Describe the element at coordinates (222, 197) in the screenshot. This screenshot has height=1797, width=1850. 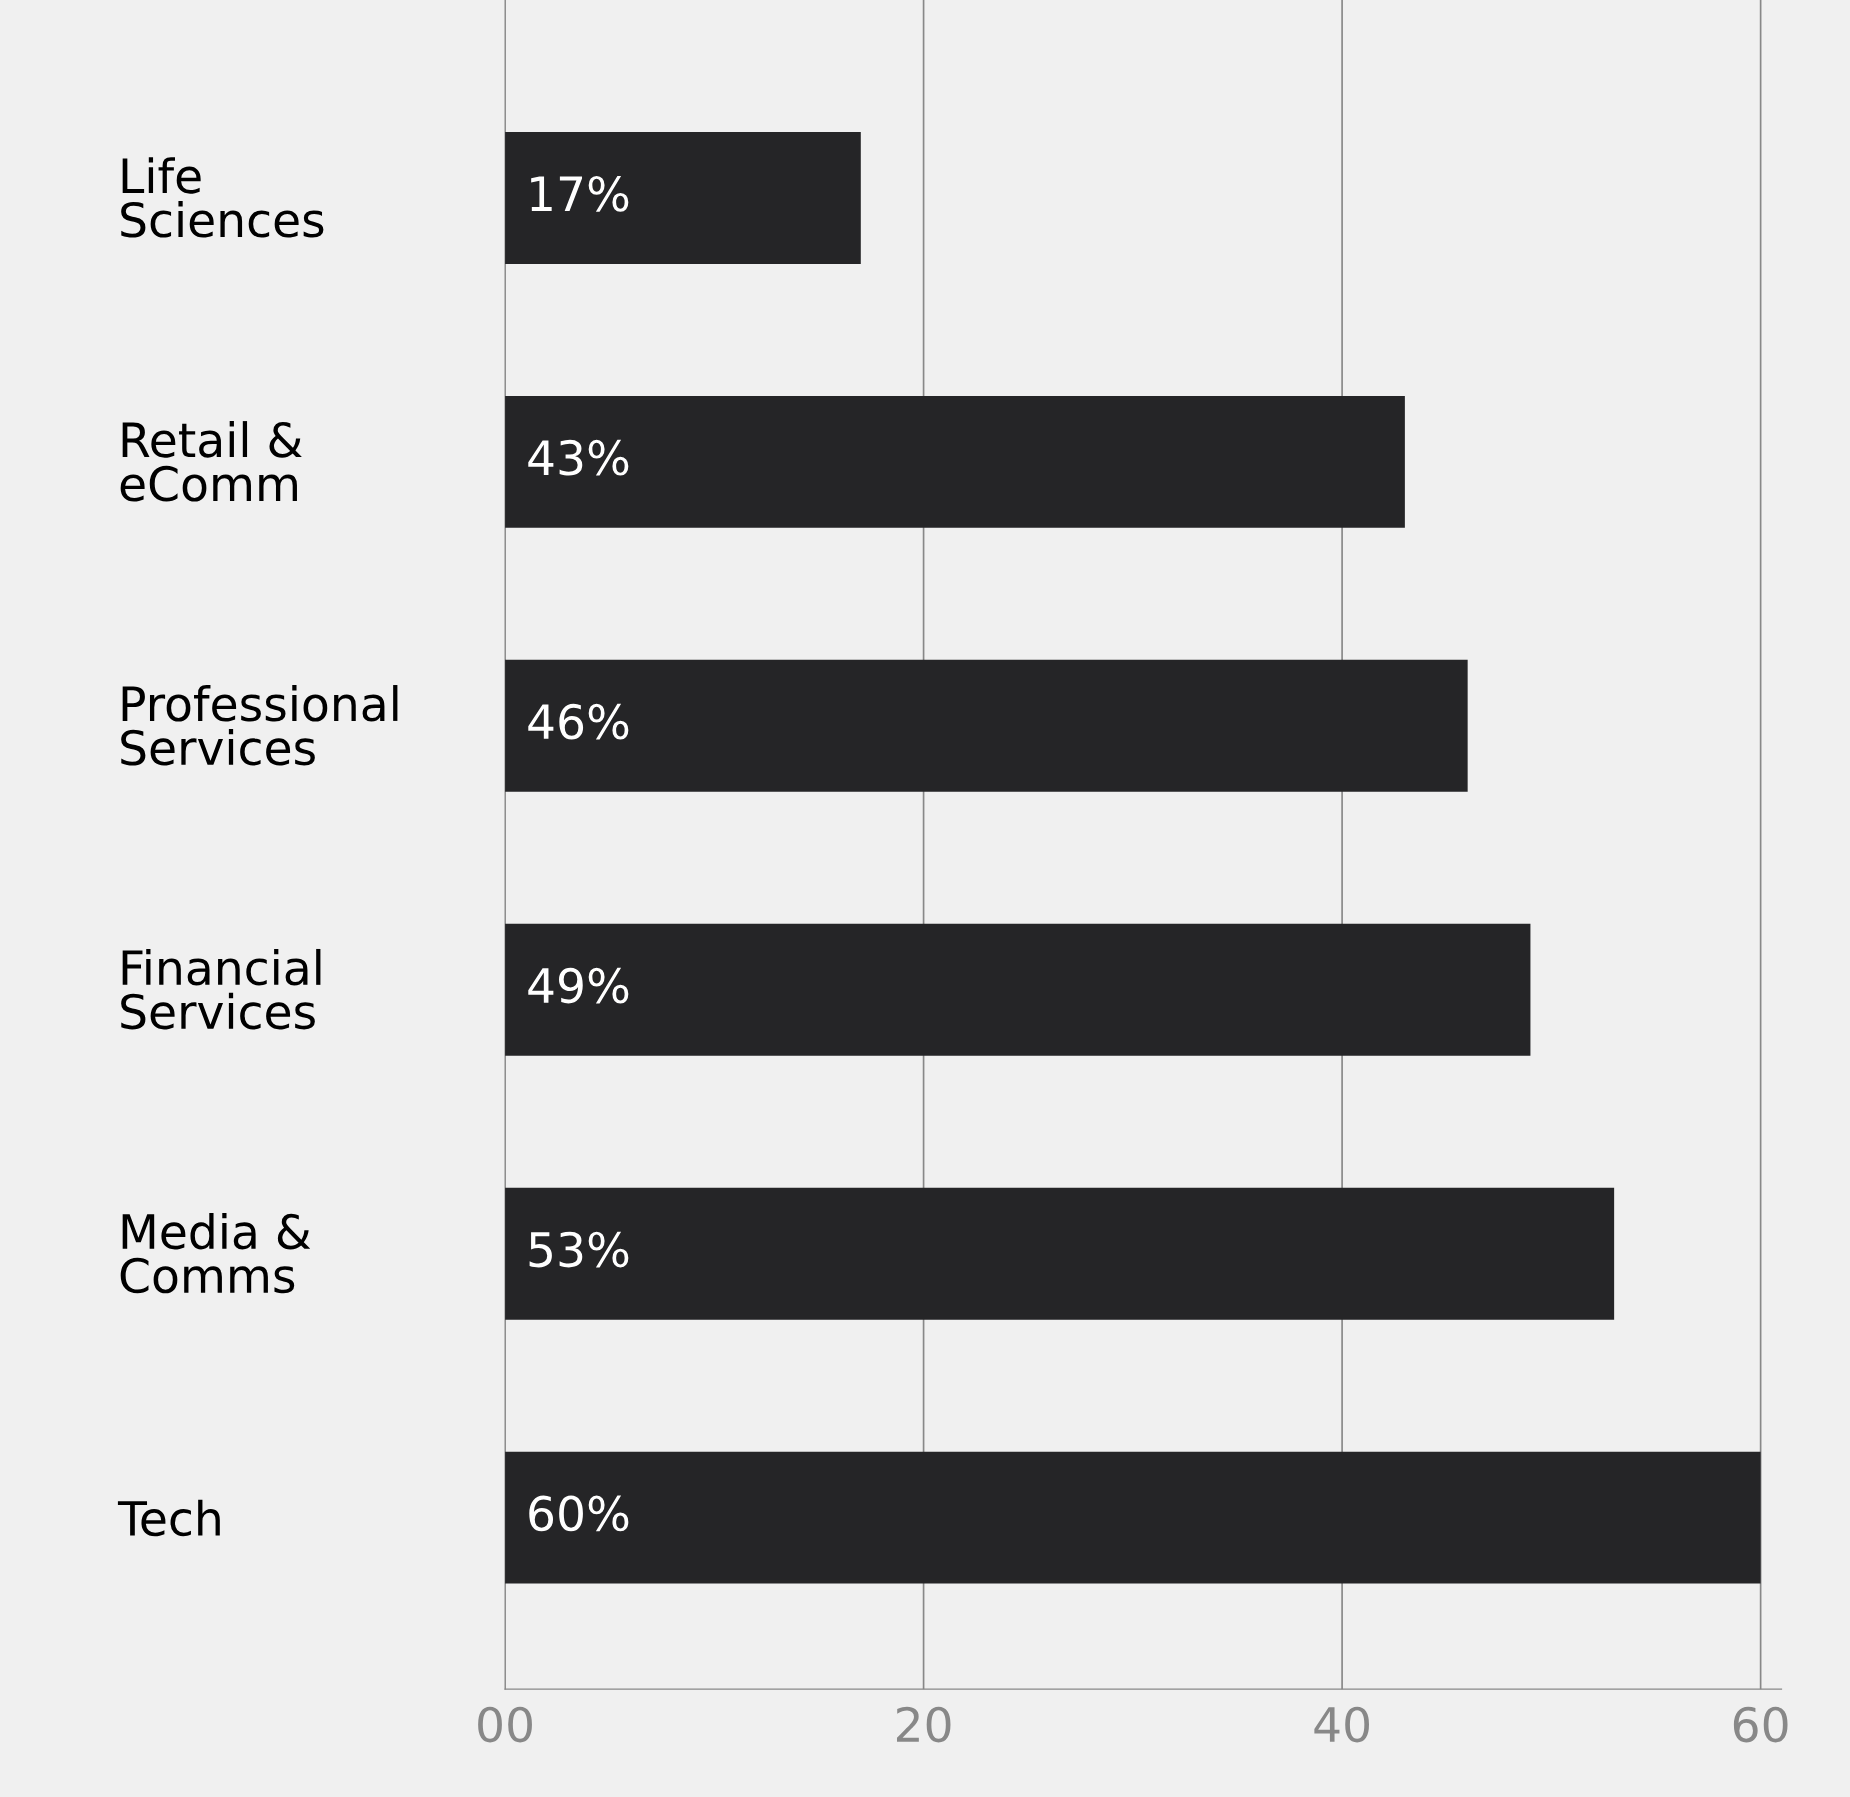
I see `y-tick-label: Life Sciences` at that location.